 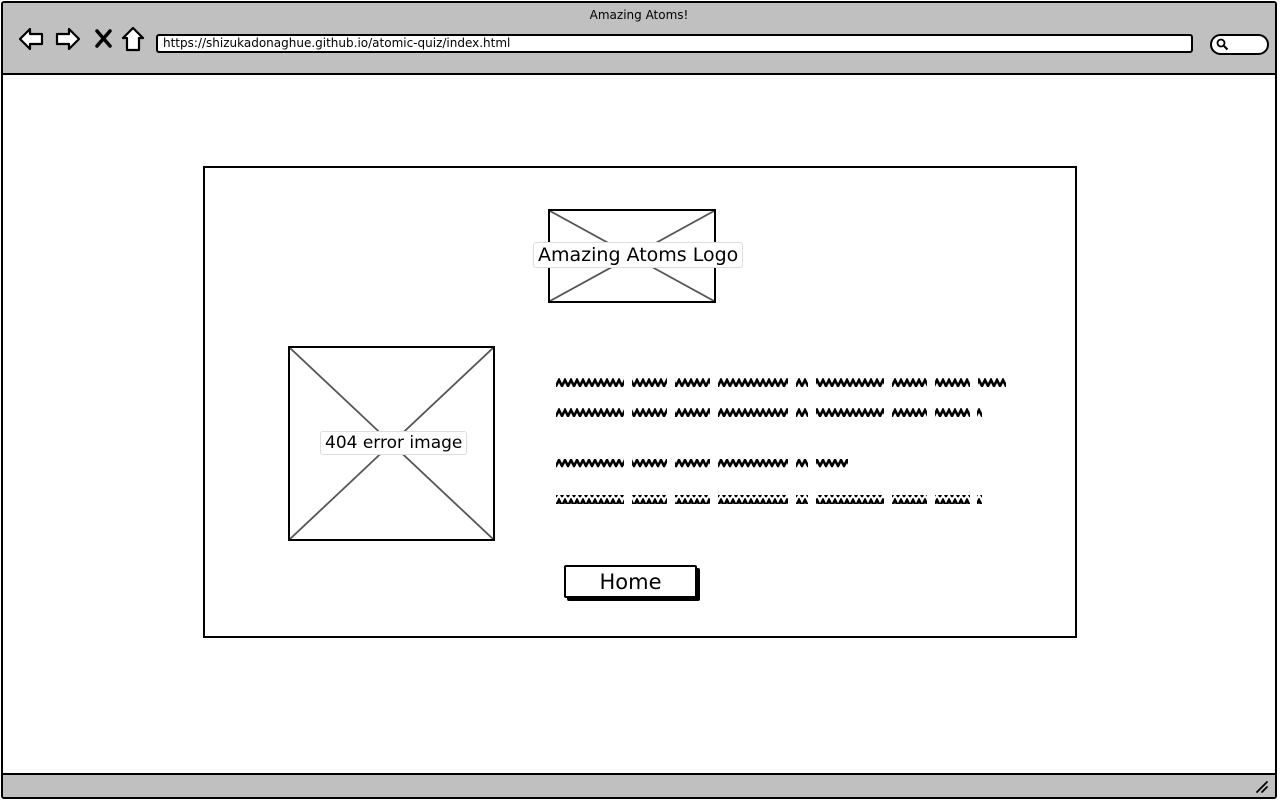 I want to click on window-title: Amazing Atoms!, so click(x=639, y=15).